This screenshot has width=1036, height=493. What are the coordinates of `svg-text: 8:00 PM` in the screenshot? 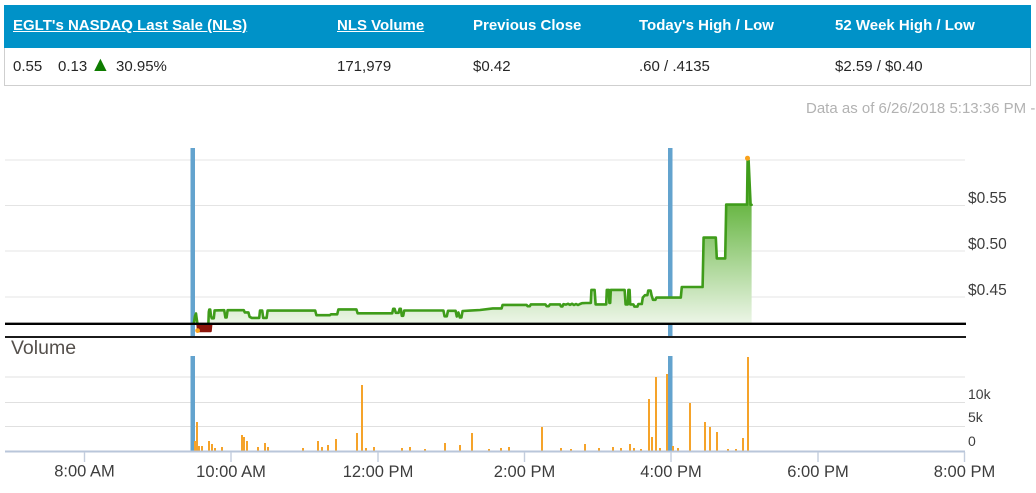 It's located at (964, 472).